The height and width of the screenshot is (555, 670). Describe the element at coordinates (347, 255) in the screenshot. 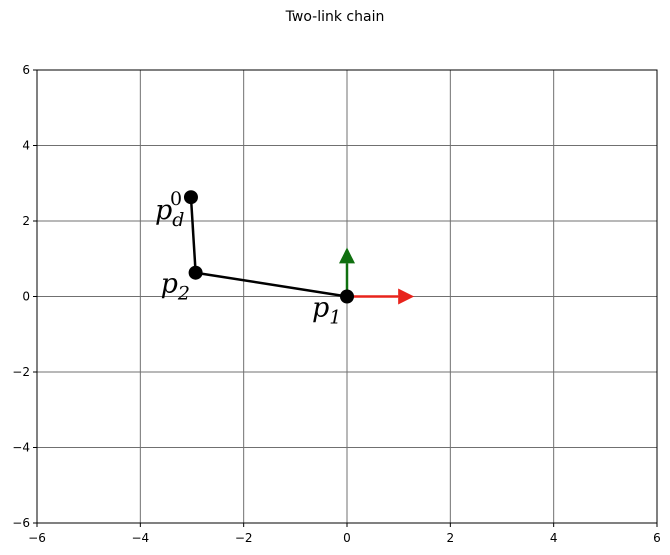

I see `y-axis-arrow-head` at that location.